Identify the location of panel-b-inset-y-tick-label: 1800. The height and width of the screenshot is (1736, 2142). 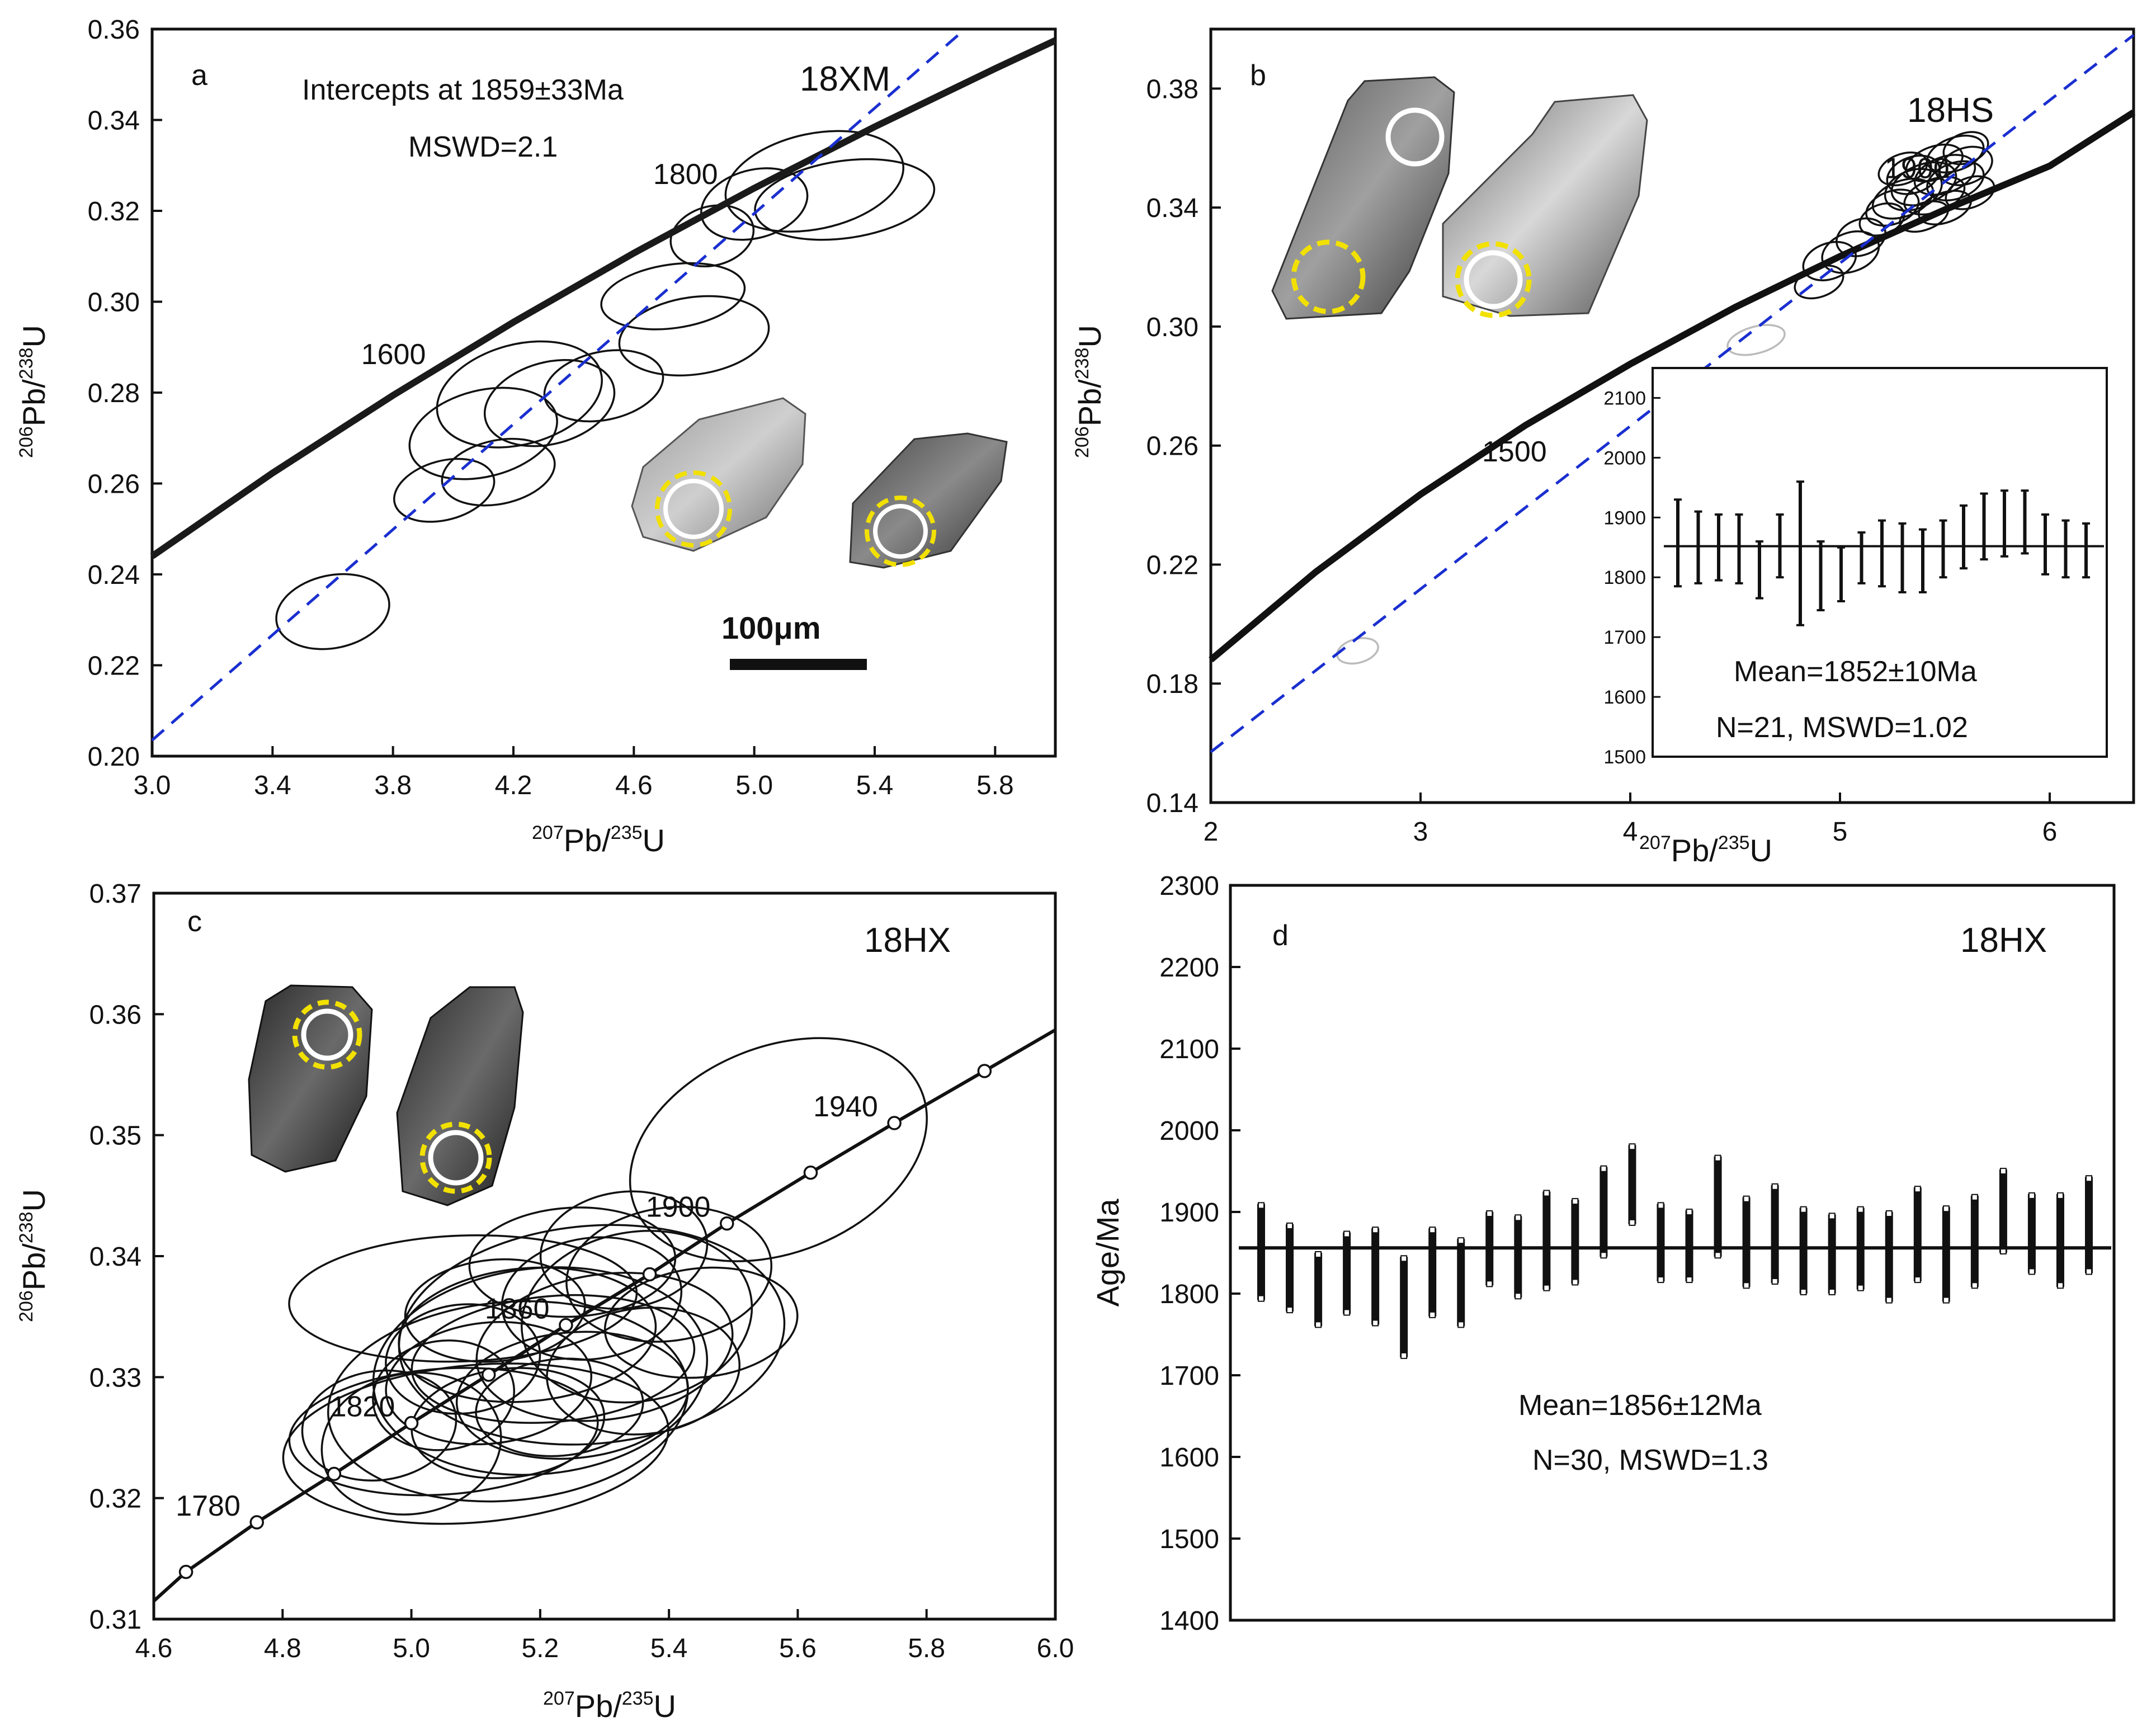
(1625, 577).